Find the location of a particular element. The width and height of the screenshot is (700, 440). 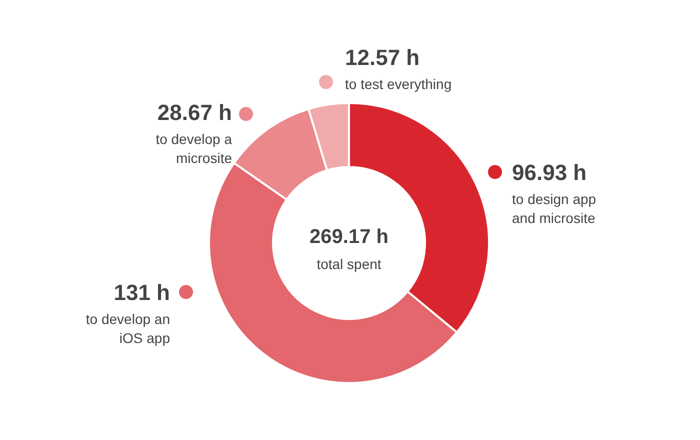

slice-label: to design app and microsite is located at coordinates (554, 208).